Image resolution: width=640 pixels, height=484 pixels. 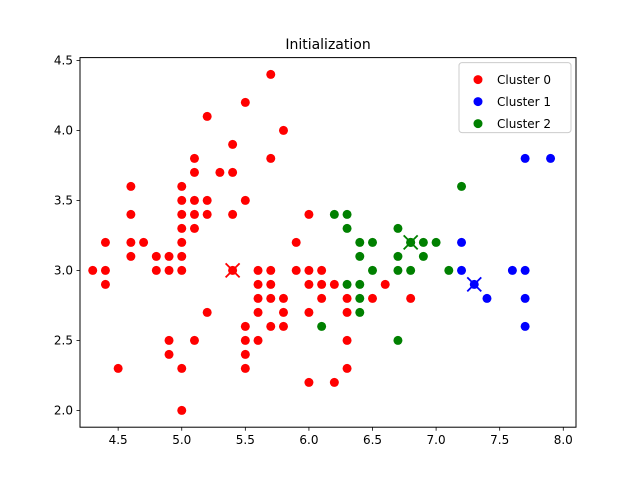 I want to click on y-tick-label: 2.0, so click(x=63, y=410).